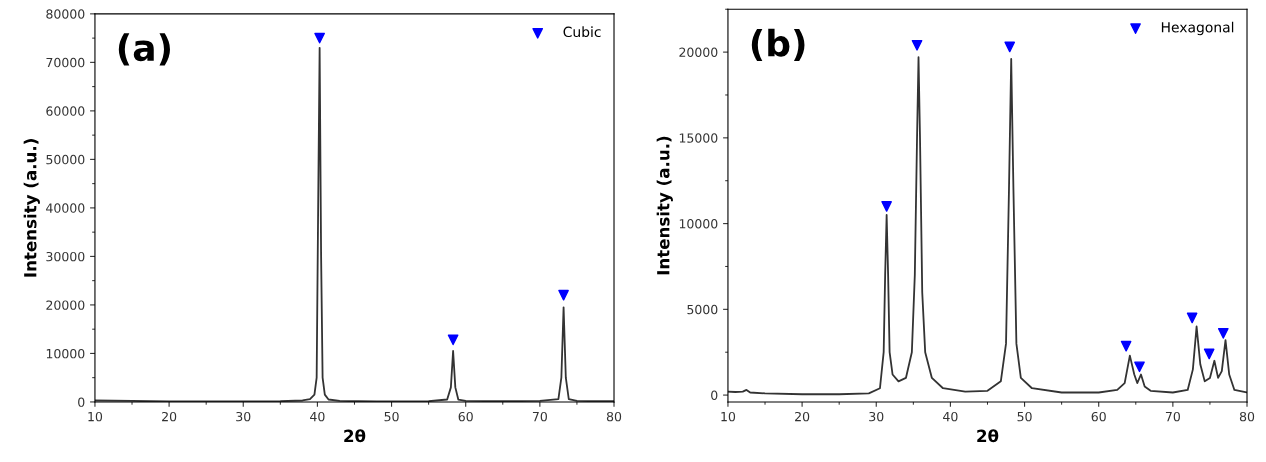 The width and height of the screenshot is (1266, 462). I want to click on annotation: (a), so click(144, 49).